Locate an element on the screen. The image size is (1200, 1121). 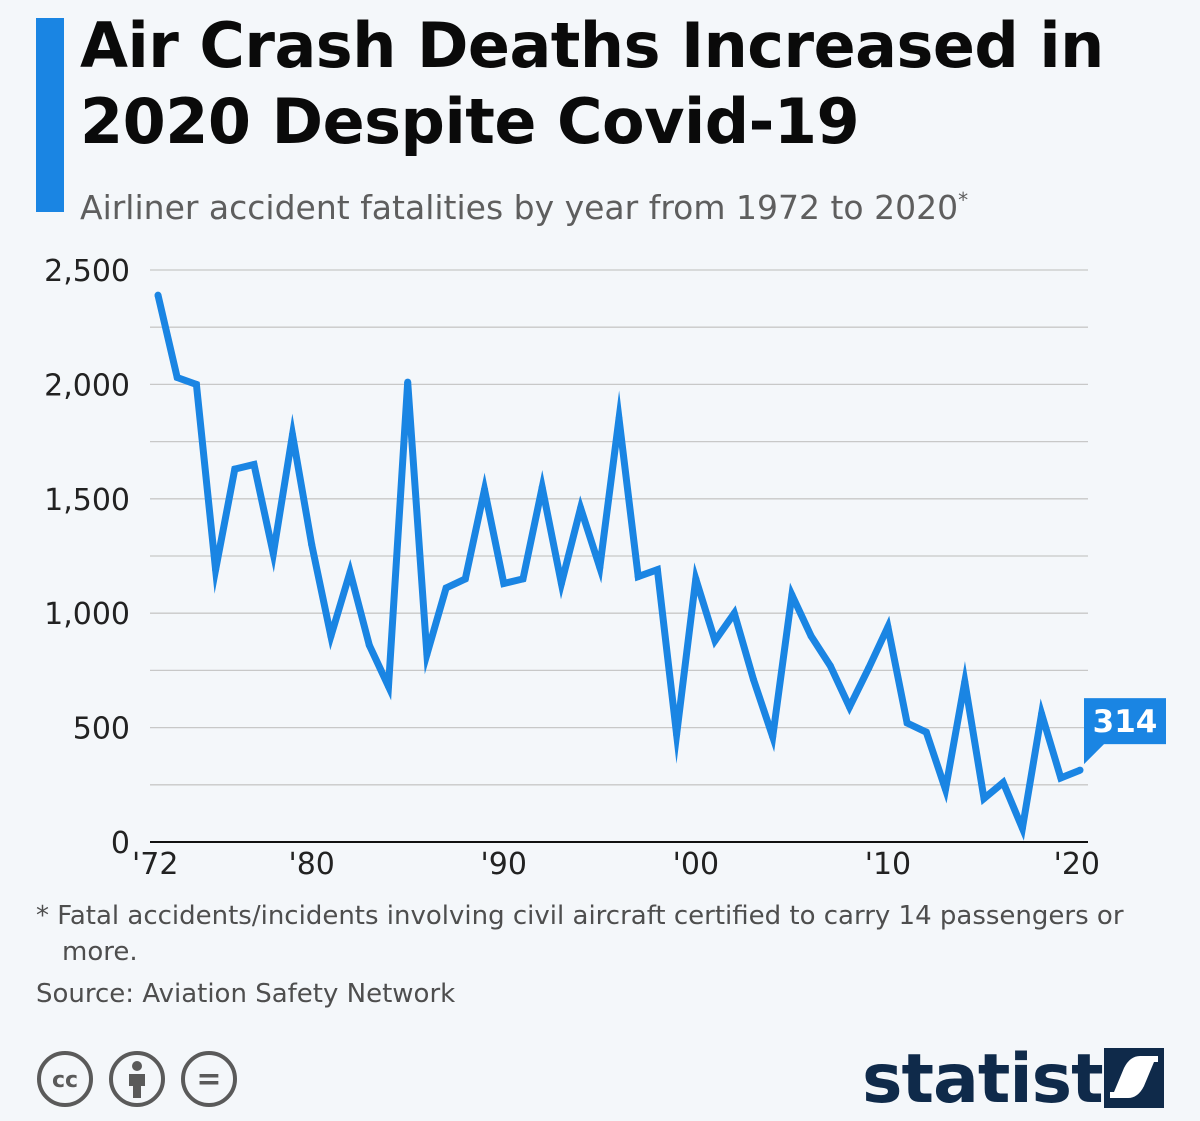
x-tick-label: '20 is located at coordinates (1077, 864).